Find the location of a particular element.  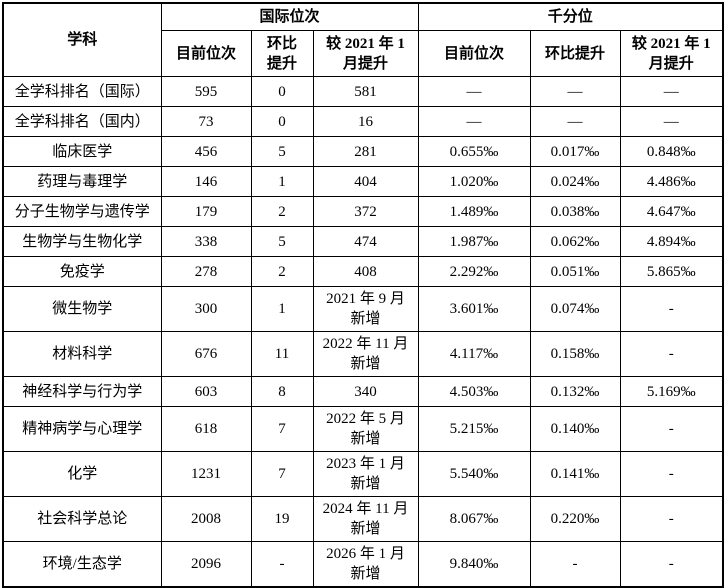

value-cell: 2096 is located at coordinates (206, 564).